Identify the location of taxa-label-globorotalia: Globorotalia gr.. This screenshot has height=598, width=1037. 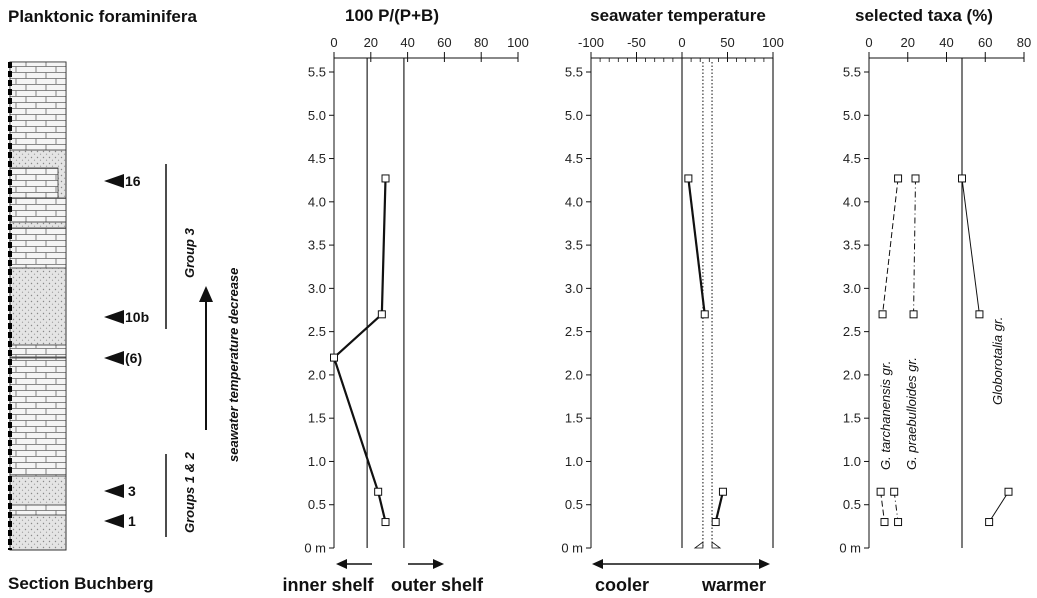
(997, 361).